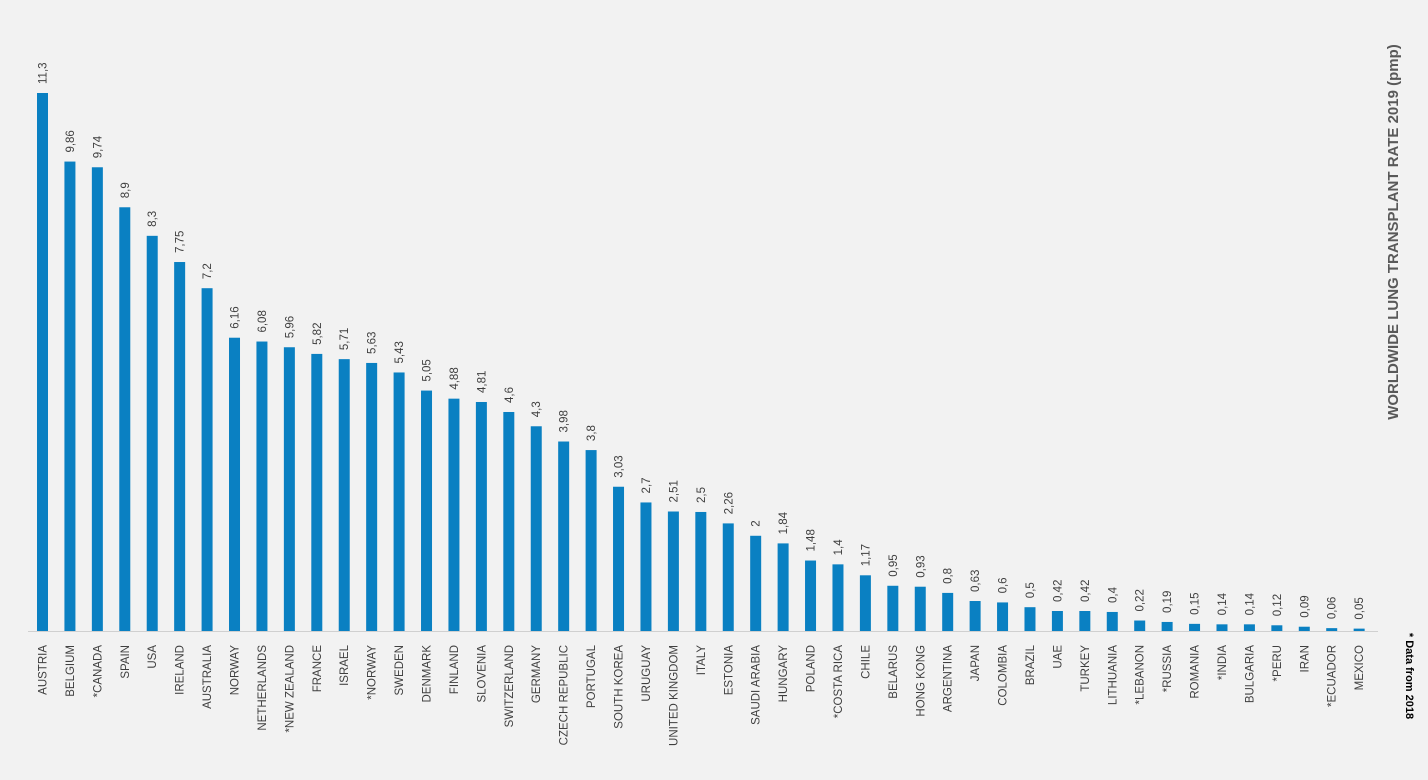 The height and width of the screenshot is (780, 1428). Describe the element at coordinates (482, 382) in the screenshot. I see `value-label: 4,81` at that location.